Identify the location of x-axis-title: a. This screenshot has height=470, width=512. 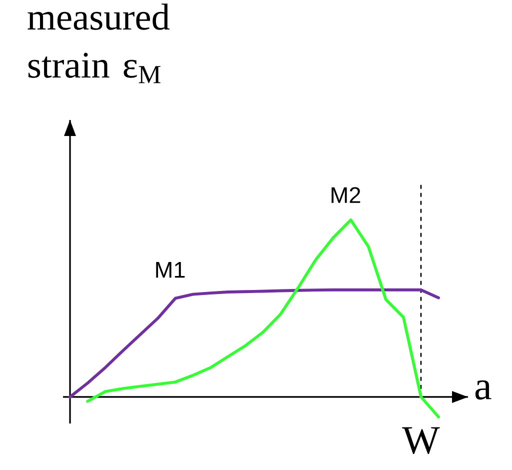
(483, 390).